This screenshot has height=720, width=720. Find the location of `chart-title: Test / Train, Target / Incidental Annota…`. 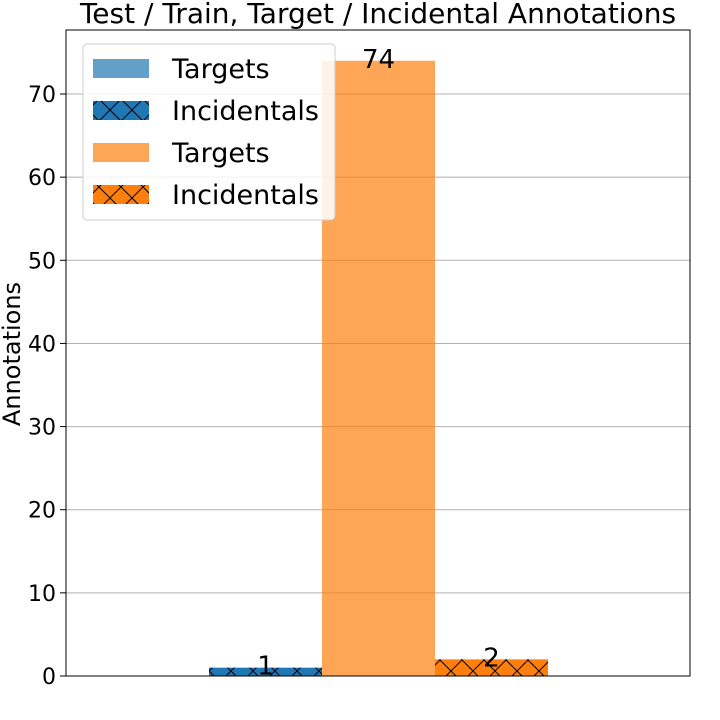

chart-title: Test / Train, Target / Incidental Annota… is located at coordinates (377, 15).